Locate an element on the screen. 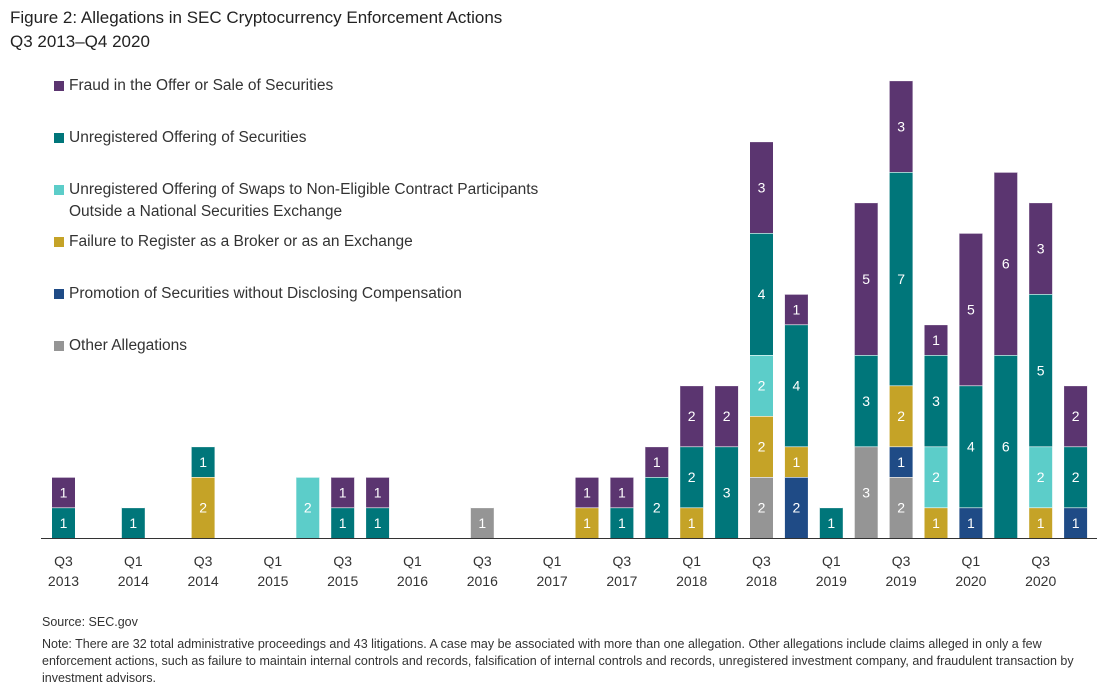 The height and width of the screenshot is (696, 1109). data-label-unregistered-offering-22: 4 is located at coordinates (797, 386).